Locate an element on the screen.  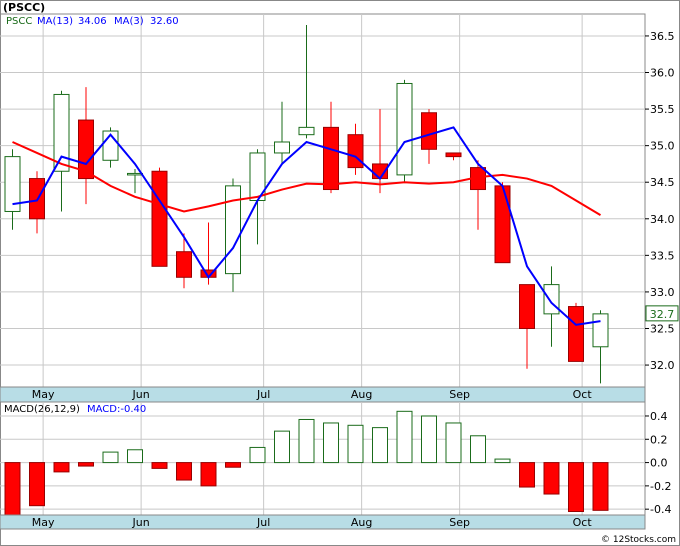
price-y-tick-label: 34.5 is located at coordinates (662, 182).